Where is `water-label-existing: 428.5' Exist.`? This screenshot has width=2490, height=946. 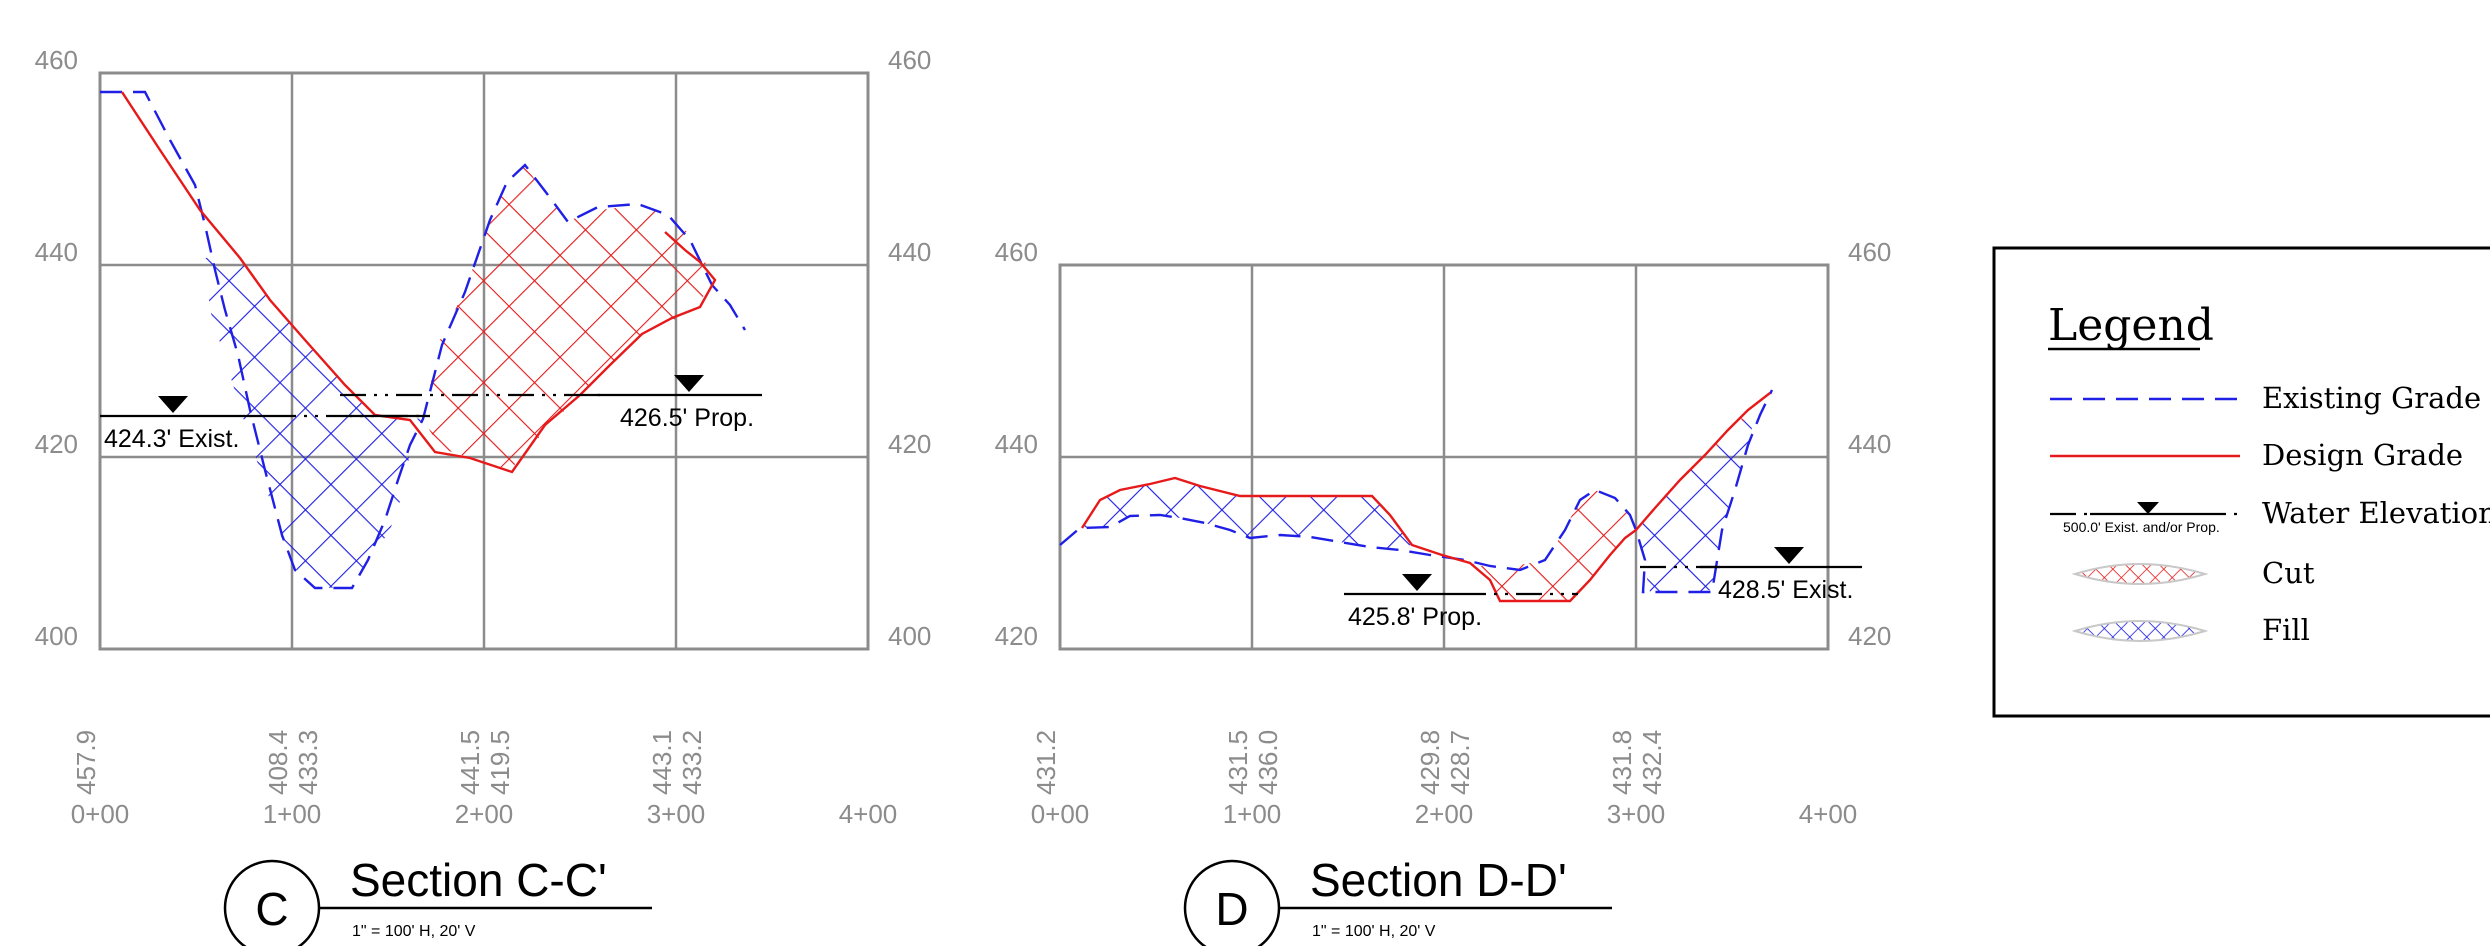 water-label-existing: 428.5' Exist. is located at coordinates (1785, 590).